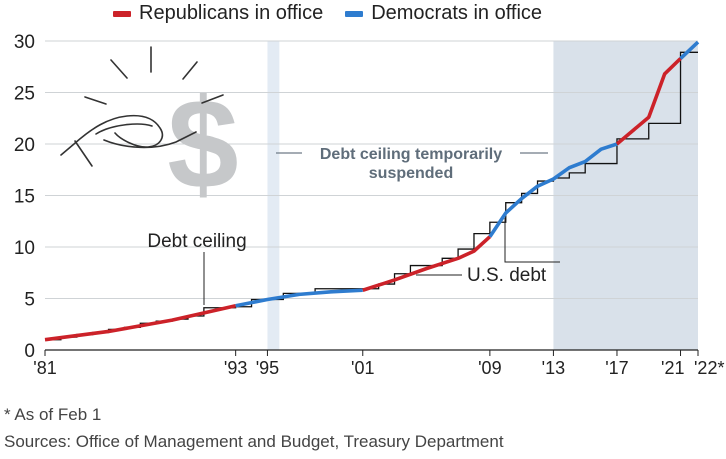 The image size is (726, 459). What do you see at coordinates (235, 368) in the screenshot?
I see `x-tick-label: '93` at bounding box center [235, 368].